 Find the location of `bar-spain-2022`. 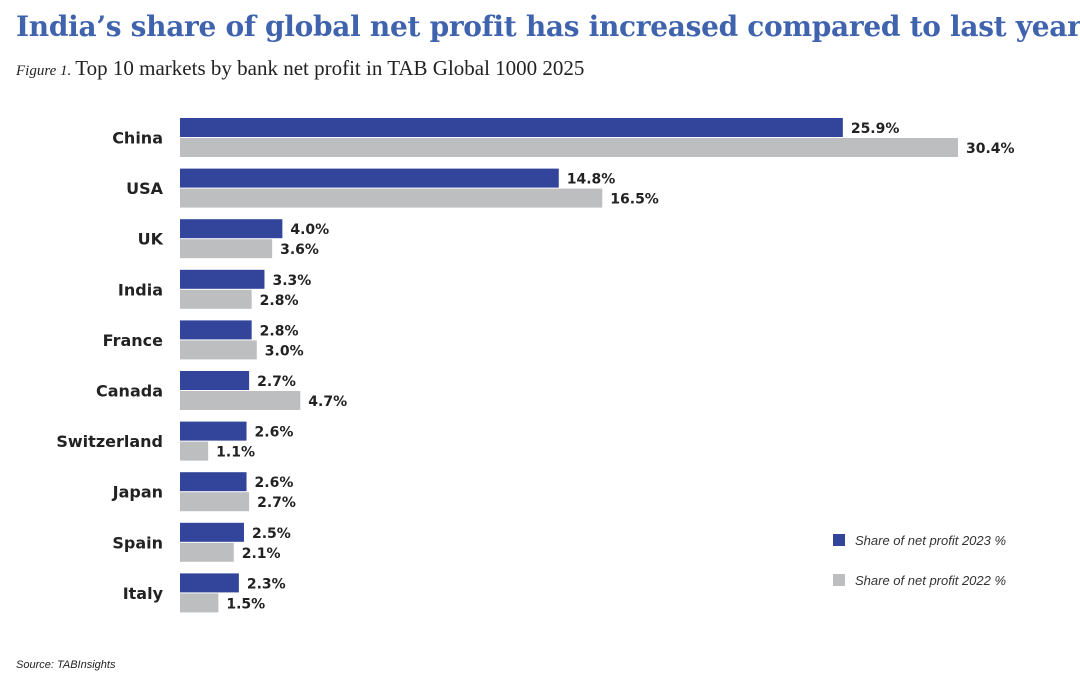

bar-spain-2022 is located at coordinates (207, 552).